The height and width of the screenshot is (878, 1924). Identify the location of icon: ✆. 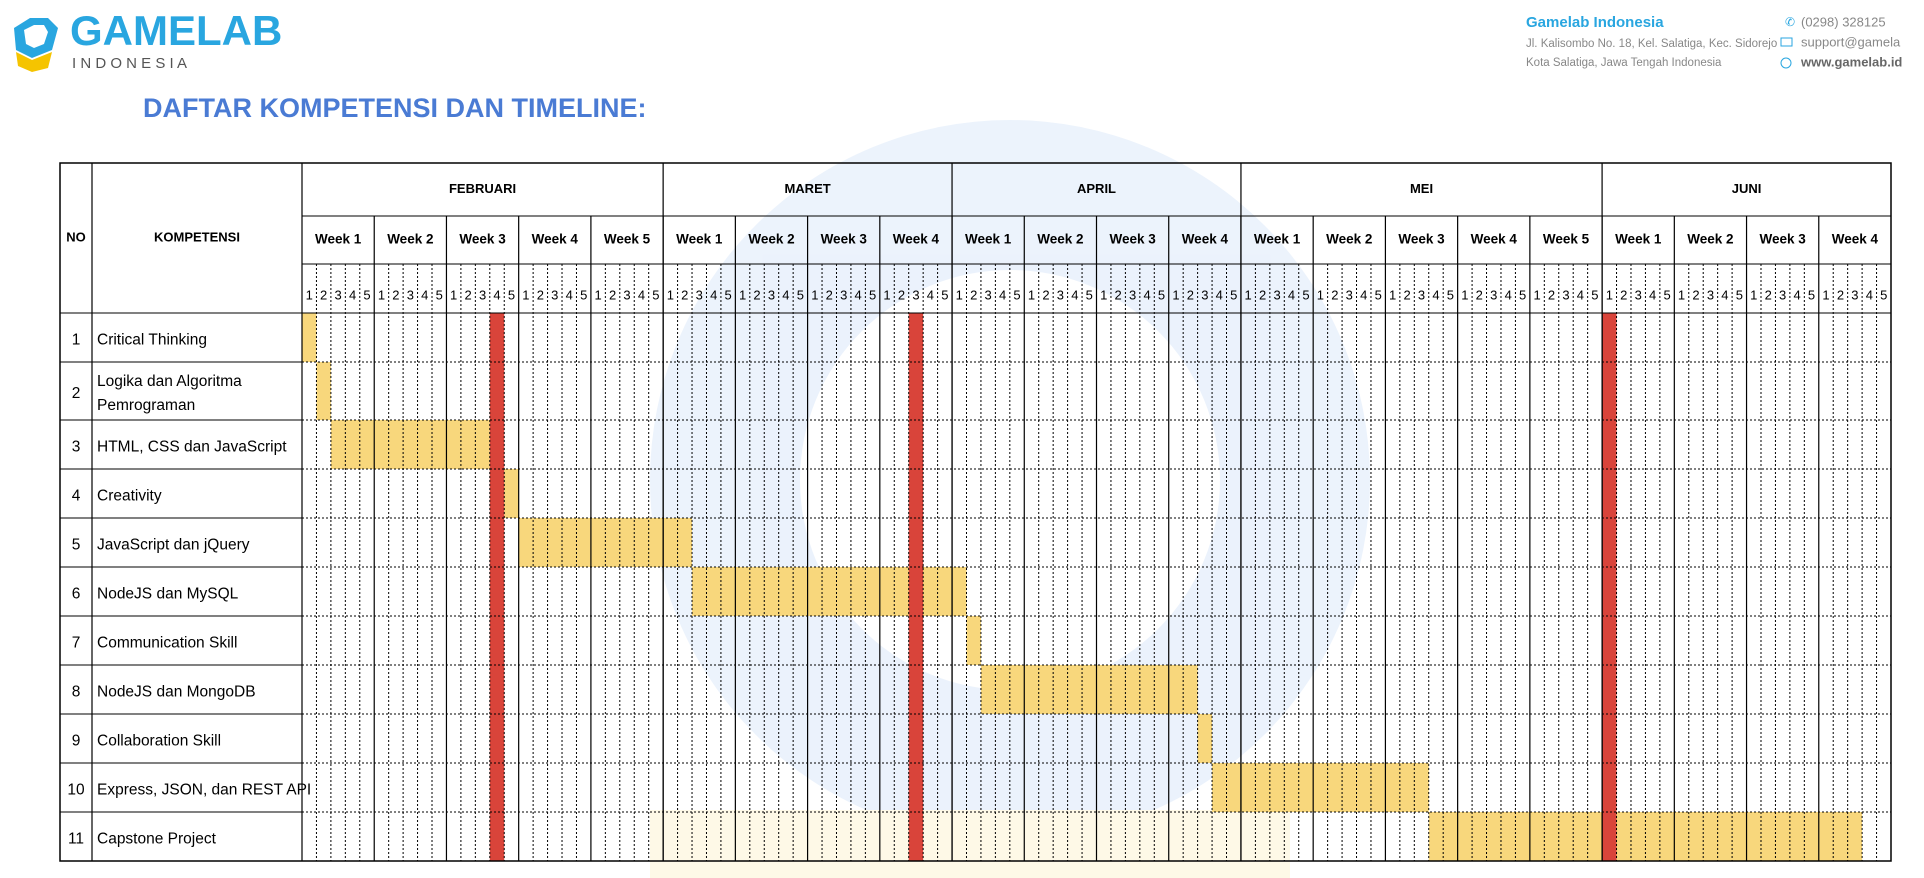
(1790, 22).